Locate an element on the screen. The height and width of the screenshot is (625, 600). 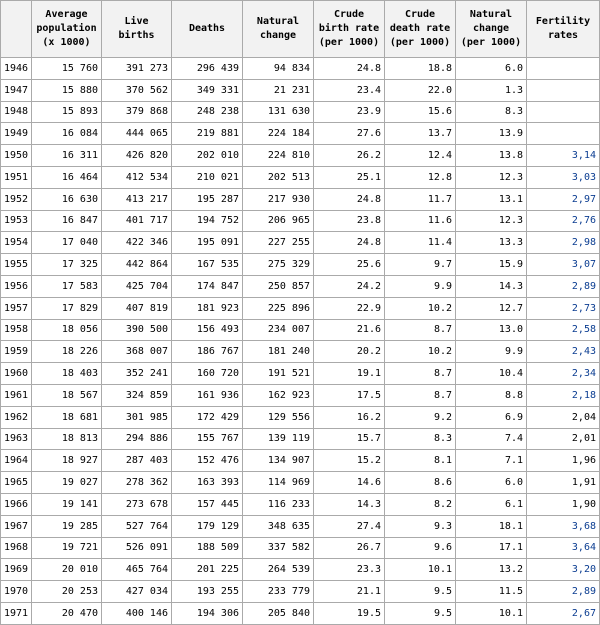
cell-year: 1960 is located at coordinates (16, 373).